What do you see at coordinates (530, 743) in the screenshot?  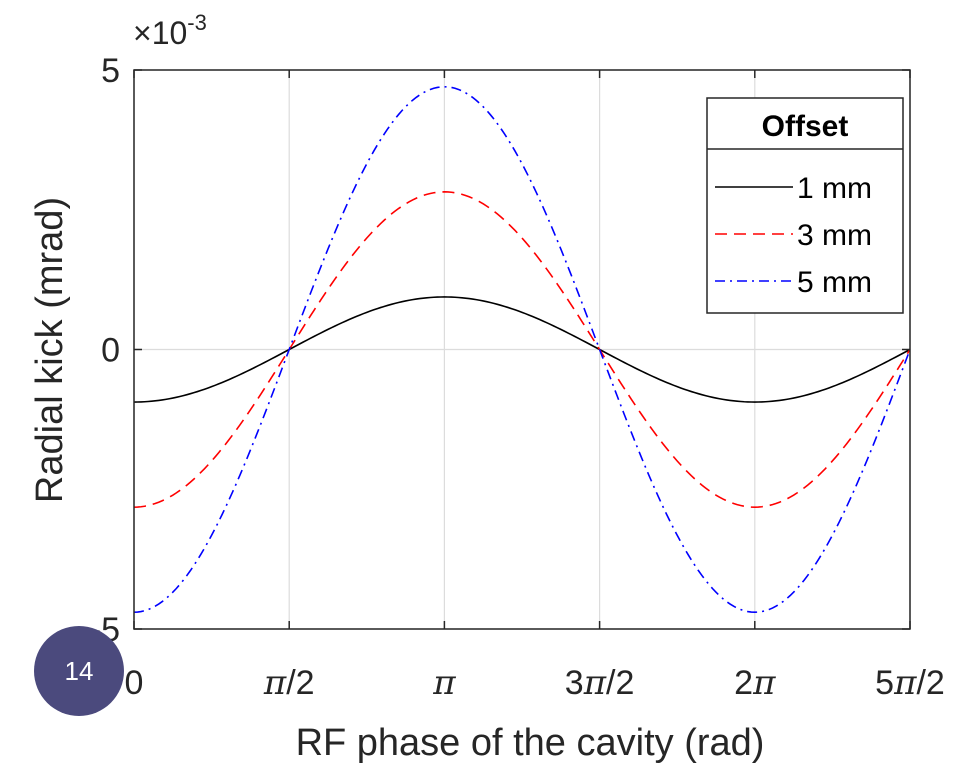 I see `x-axis-title: RF phase of the cavity (rad)` at bounding box center [530, 743].